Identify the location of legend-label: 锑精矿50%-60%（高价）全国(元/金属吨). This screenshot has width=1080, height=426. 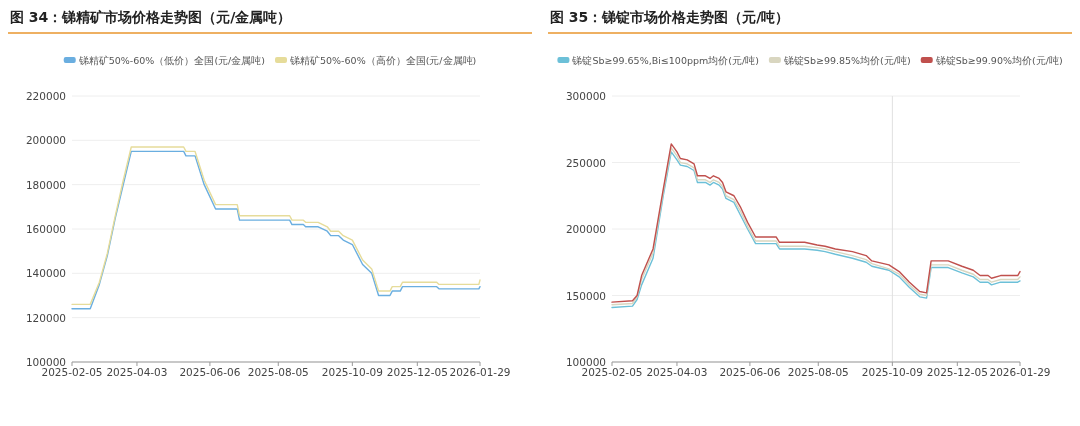
(383, 60).